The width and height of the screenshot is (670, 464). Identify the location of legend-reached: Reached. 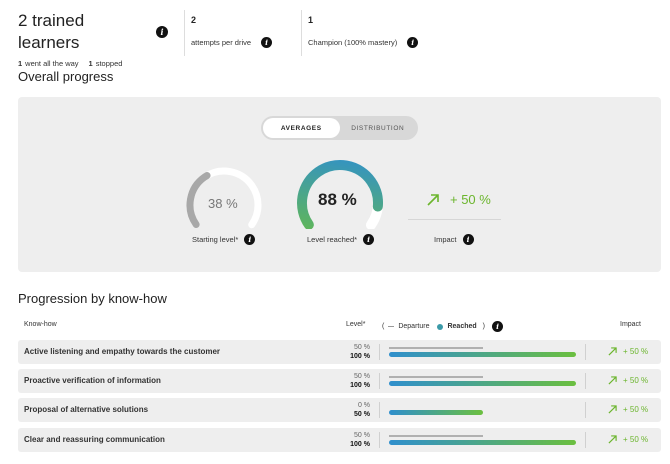
(462, 326).